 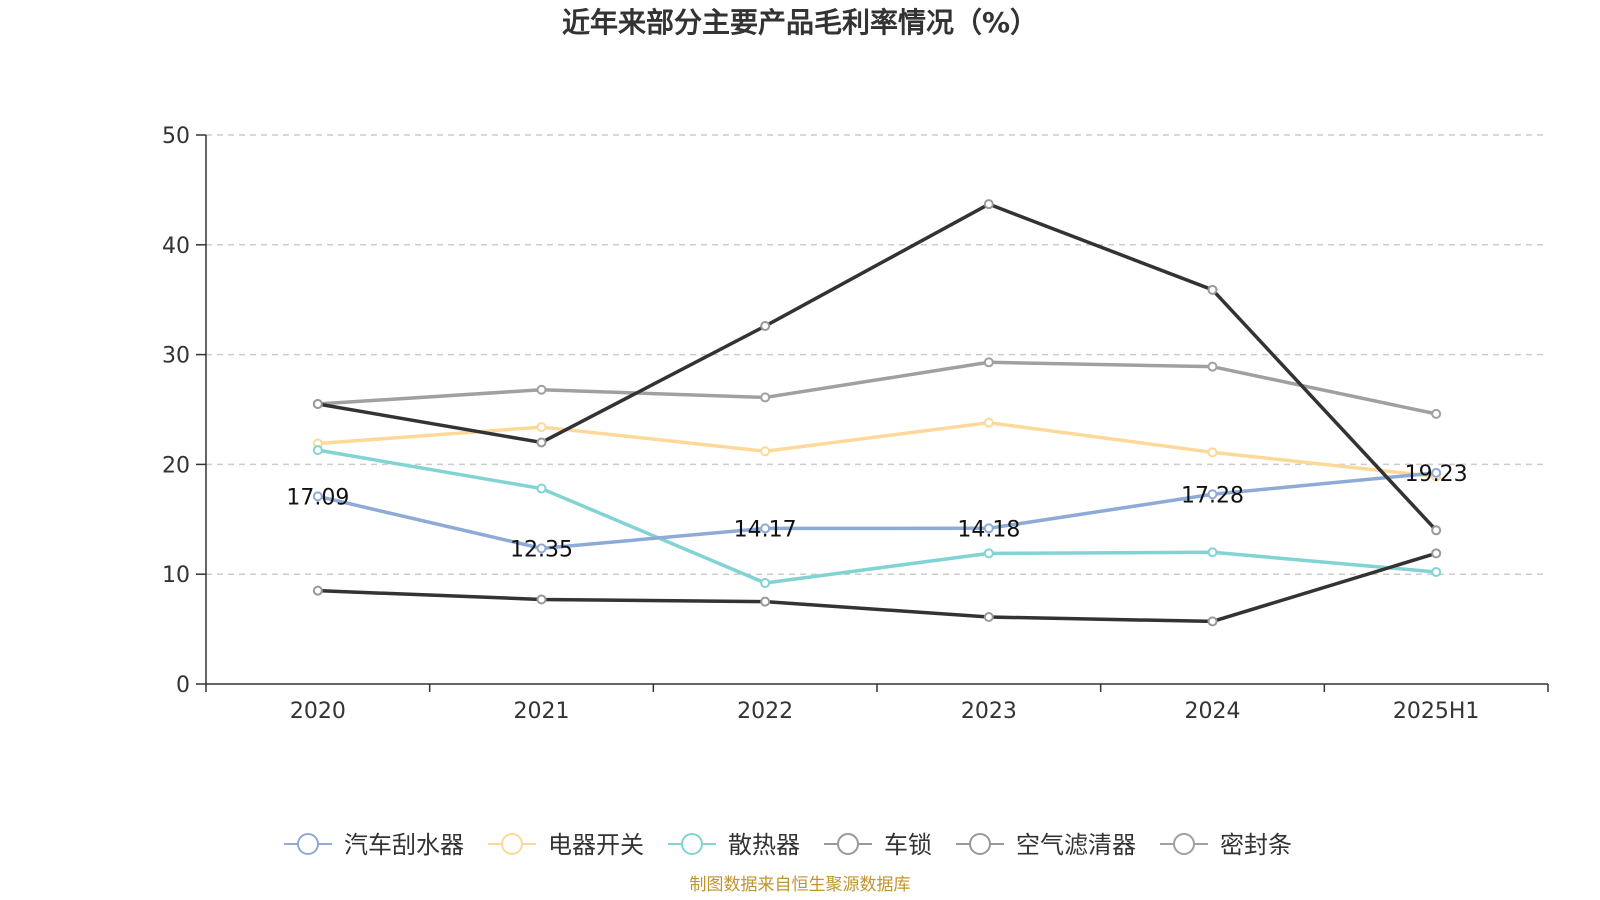 What do you see at coordinates (1256, 845) in the screenshot?
I see `legend-label: 密封条` at bounding box center [1256, 845].